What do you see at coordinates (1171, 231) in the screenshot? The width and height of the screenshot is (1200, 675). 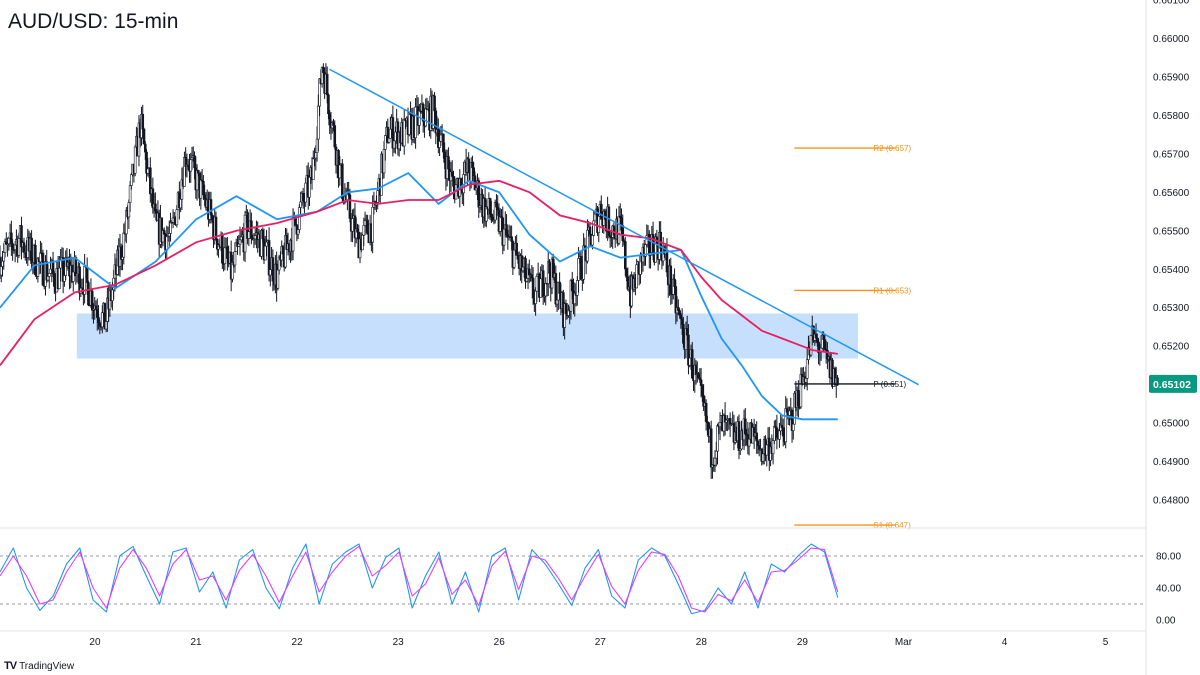 I see `price-axis-tick: 0.65500` at bounding box center [1171, 231].